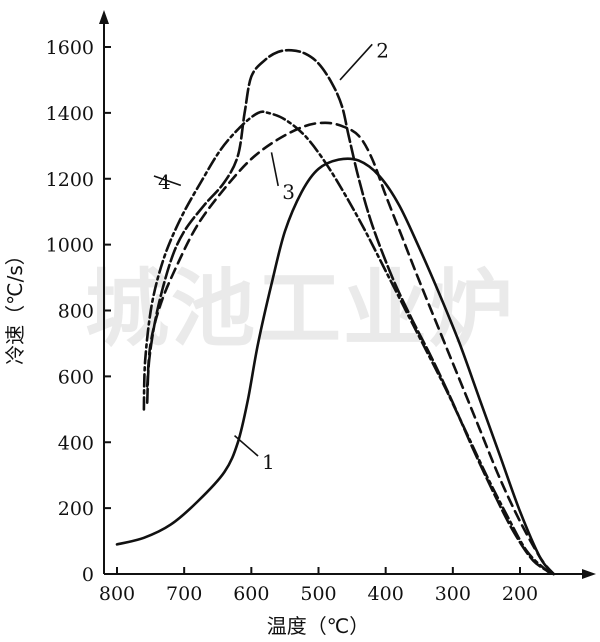  Describe the element at coordinates (70, 180) in the screenshot. I see `y-tick-label: 1200` at that location.